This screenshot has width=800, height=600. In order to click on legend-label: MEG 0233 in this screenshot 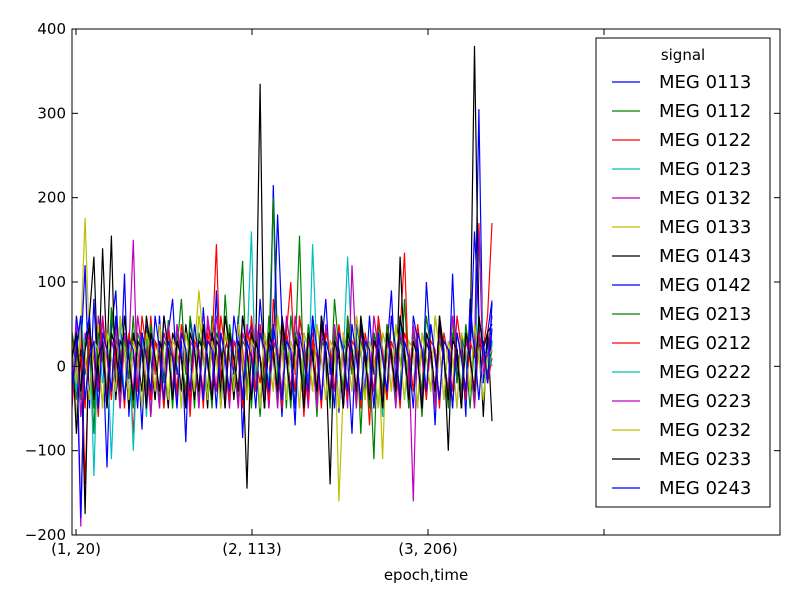, I will do `click(705, 459)`.